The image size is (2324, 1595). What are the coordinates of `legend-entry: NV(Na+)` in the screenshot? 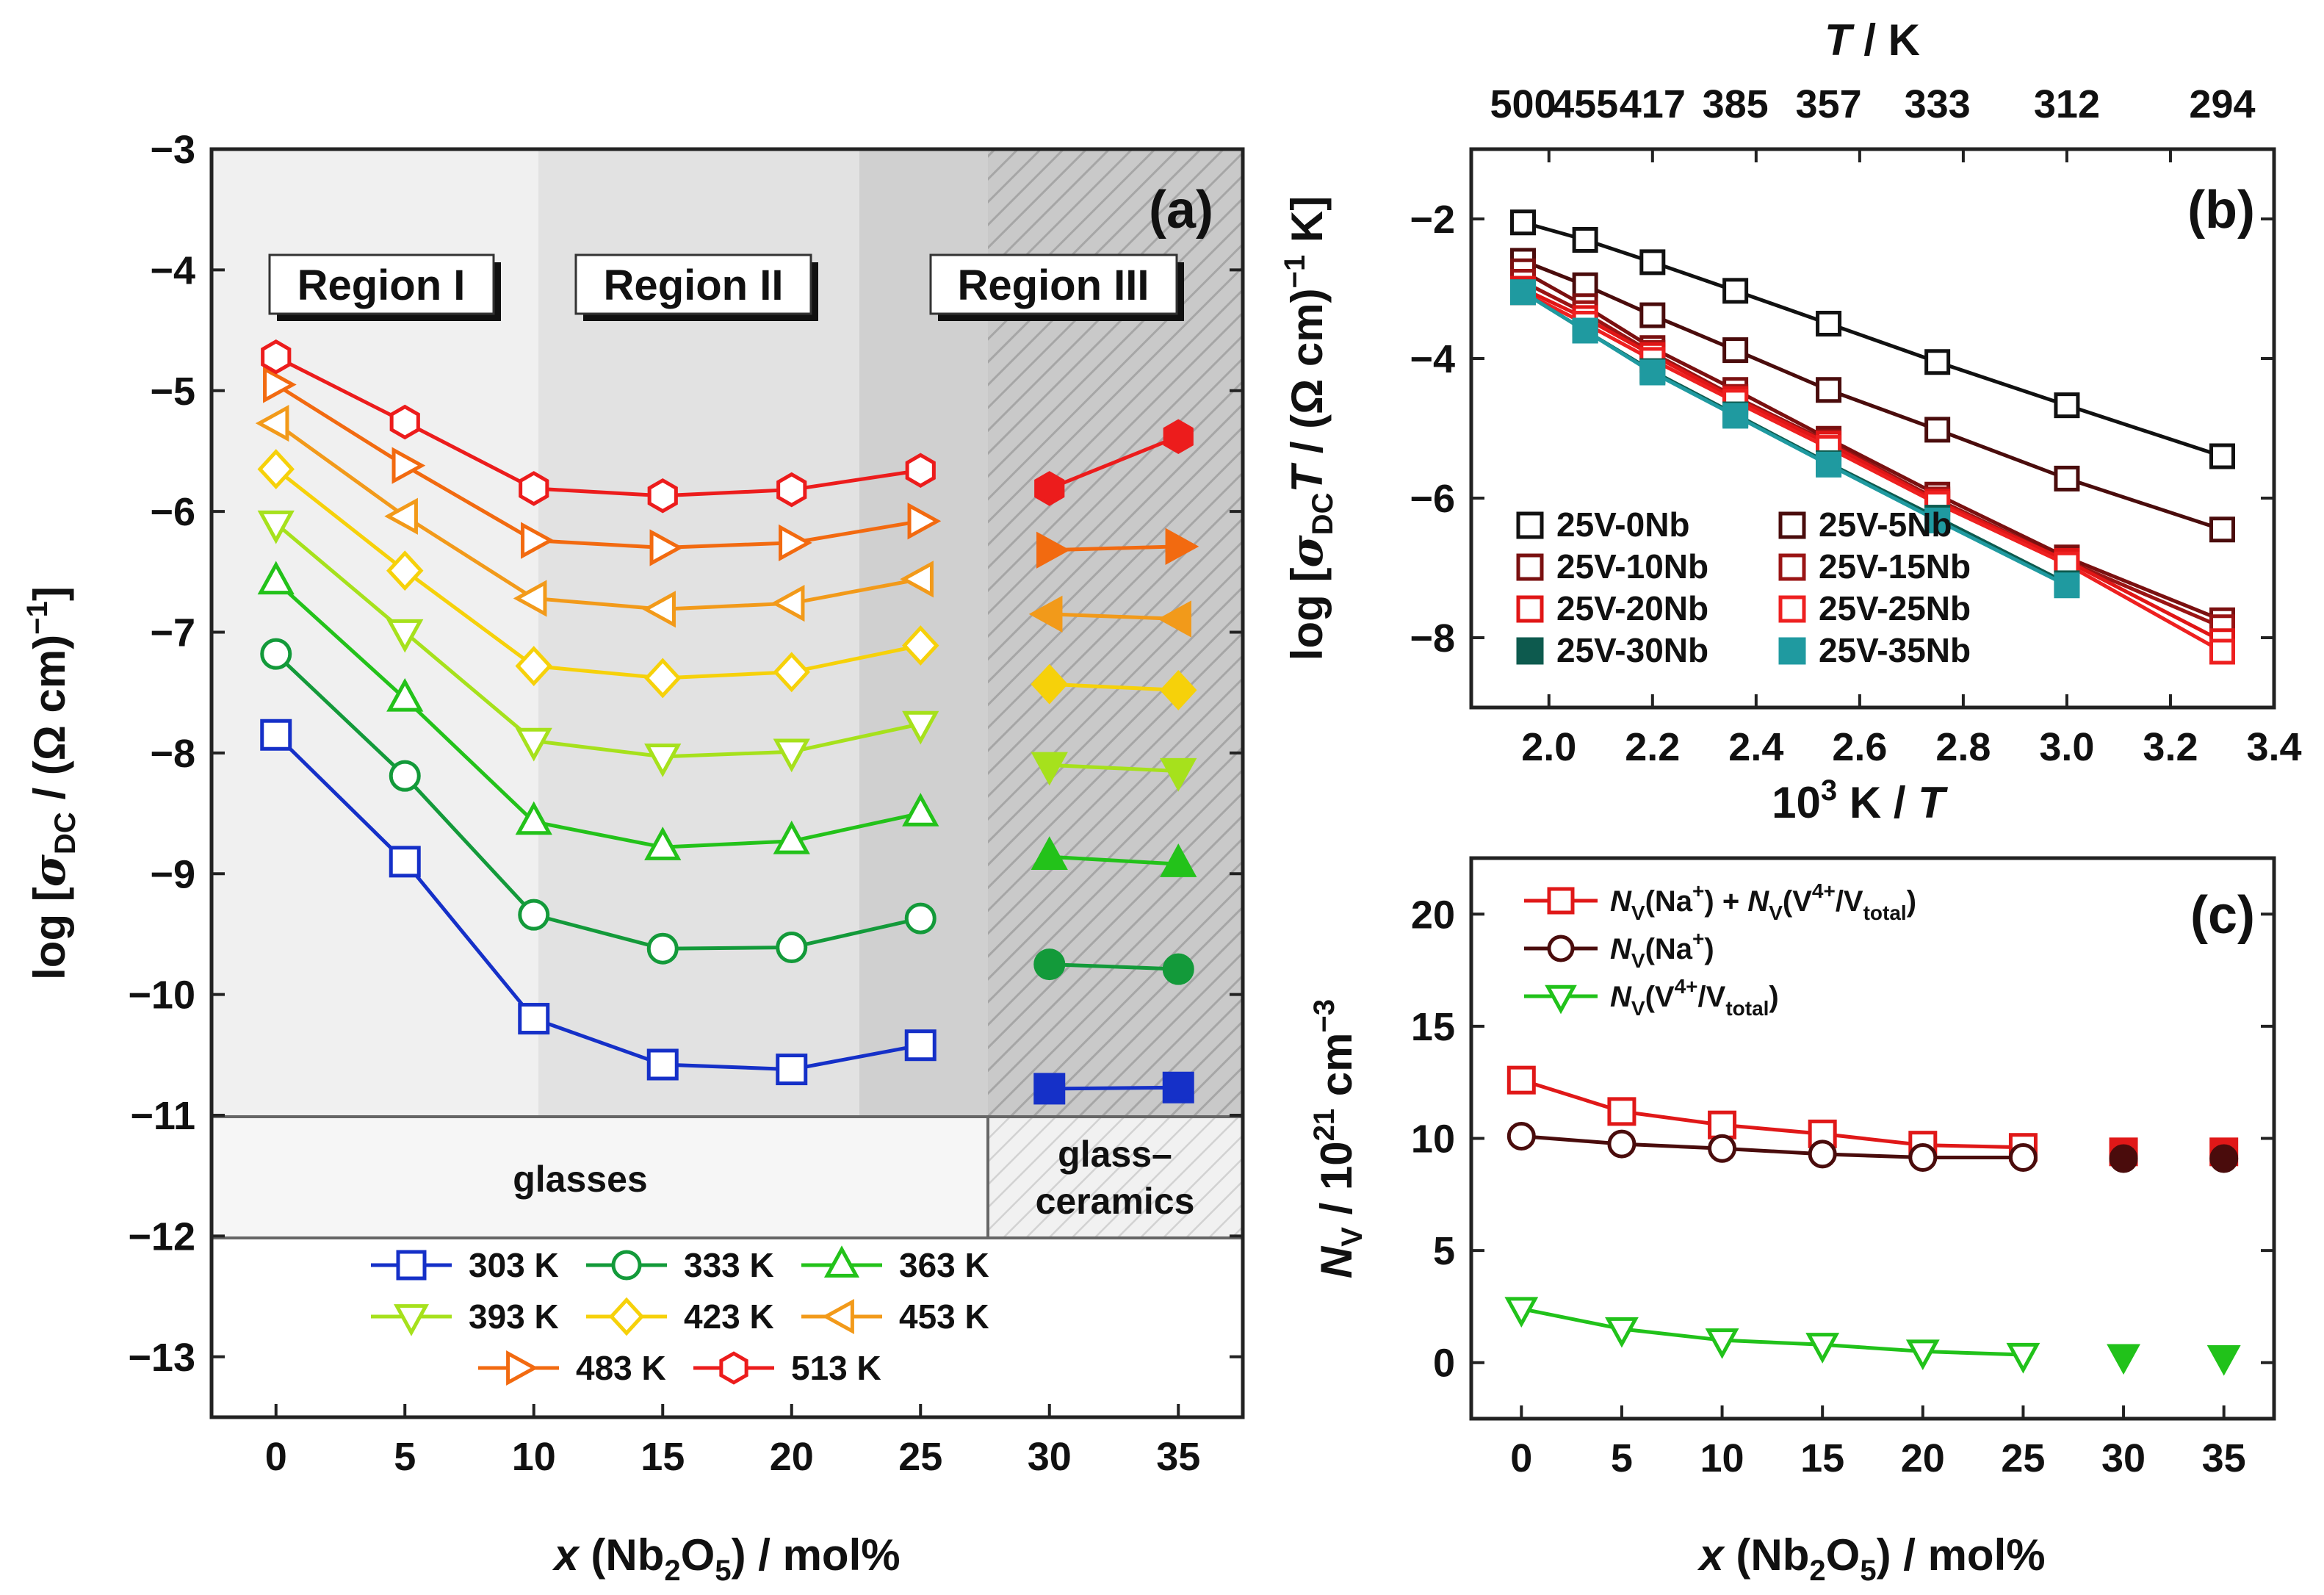 It's located at (1619, 949).